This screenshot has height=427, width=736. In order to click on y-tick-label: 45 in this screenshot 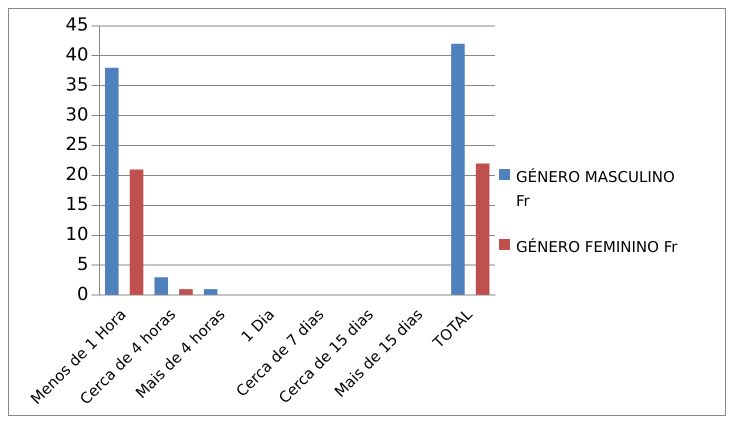, I will do `click(77, 25)`.